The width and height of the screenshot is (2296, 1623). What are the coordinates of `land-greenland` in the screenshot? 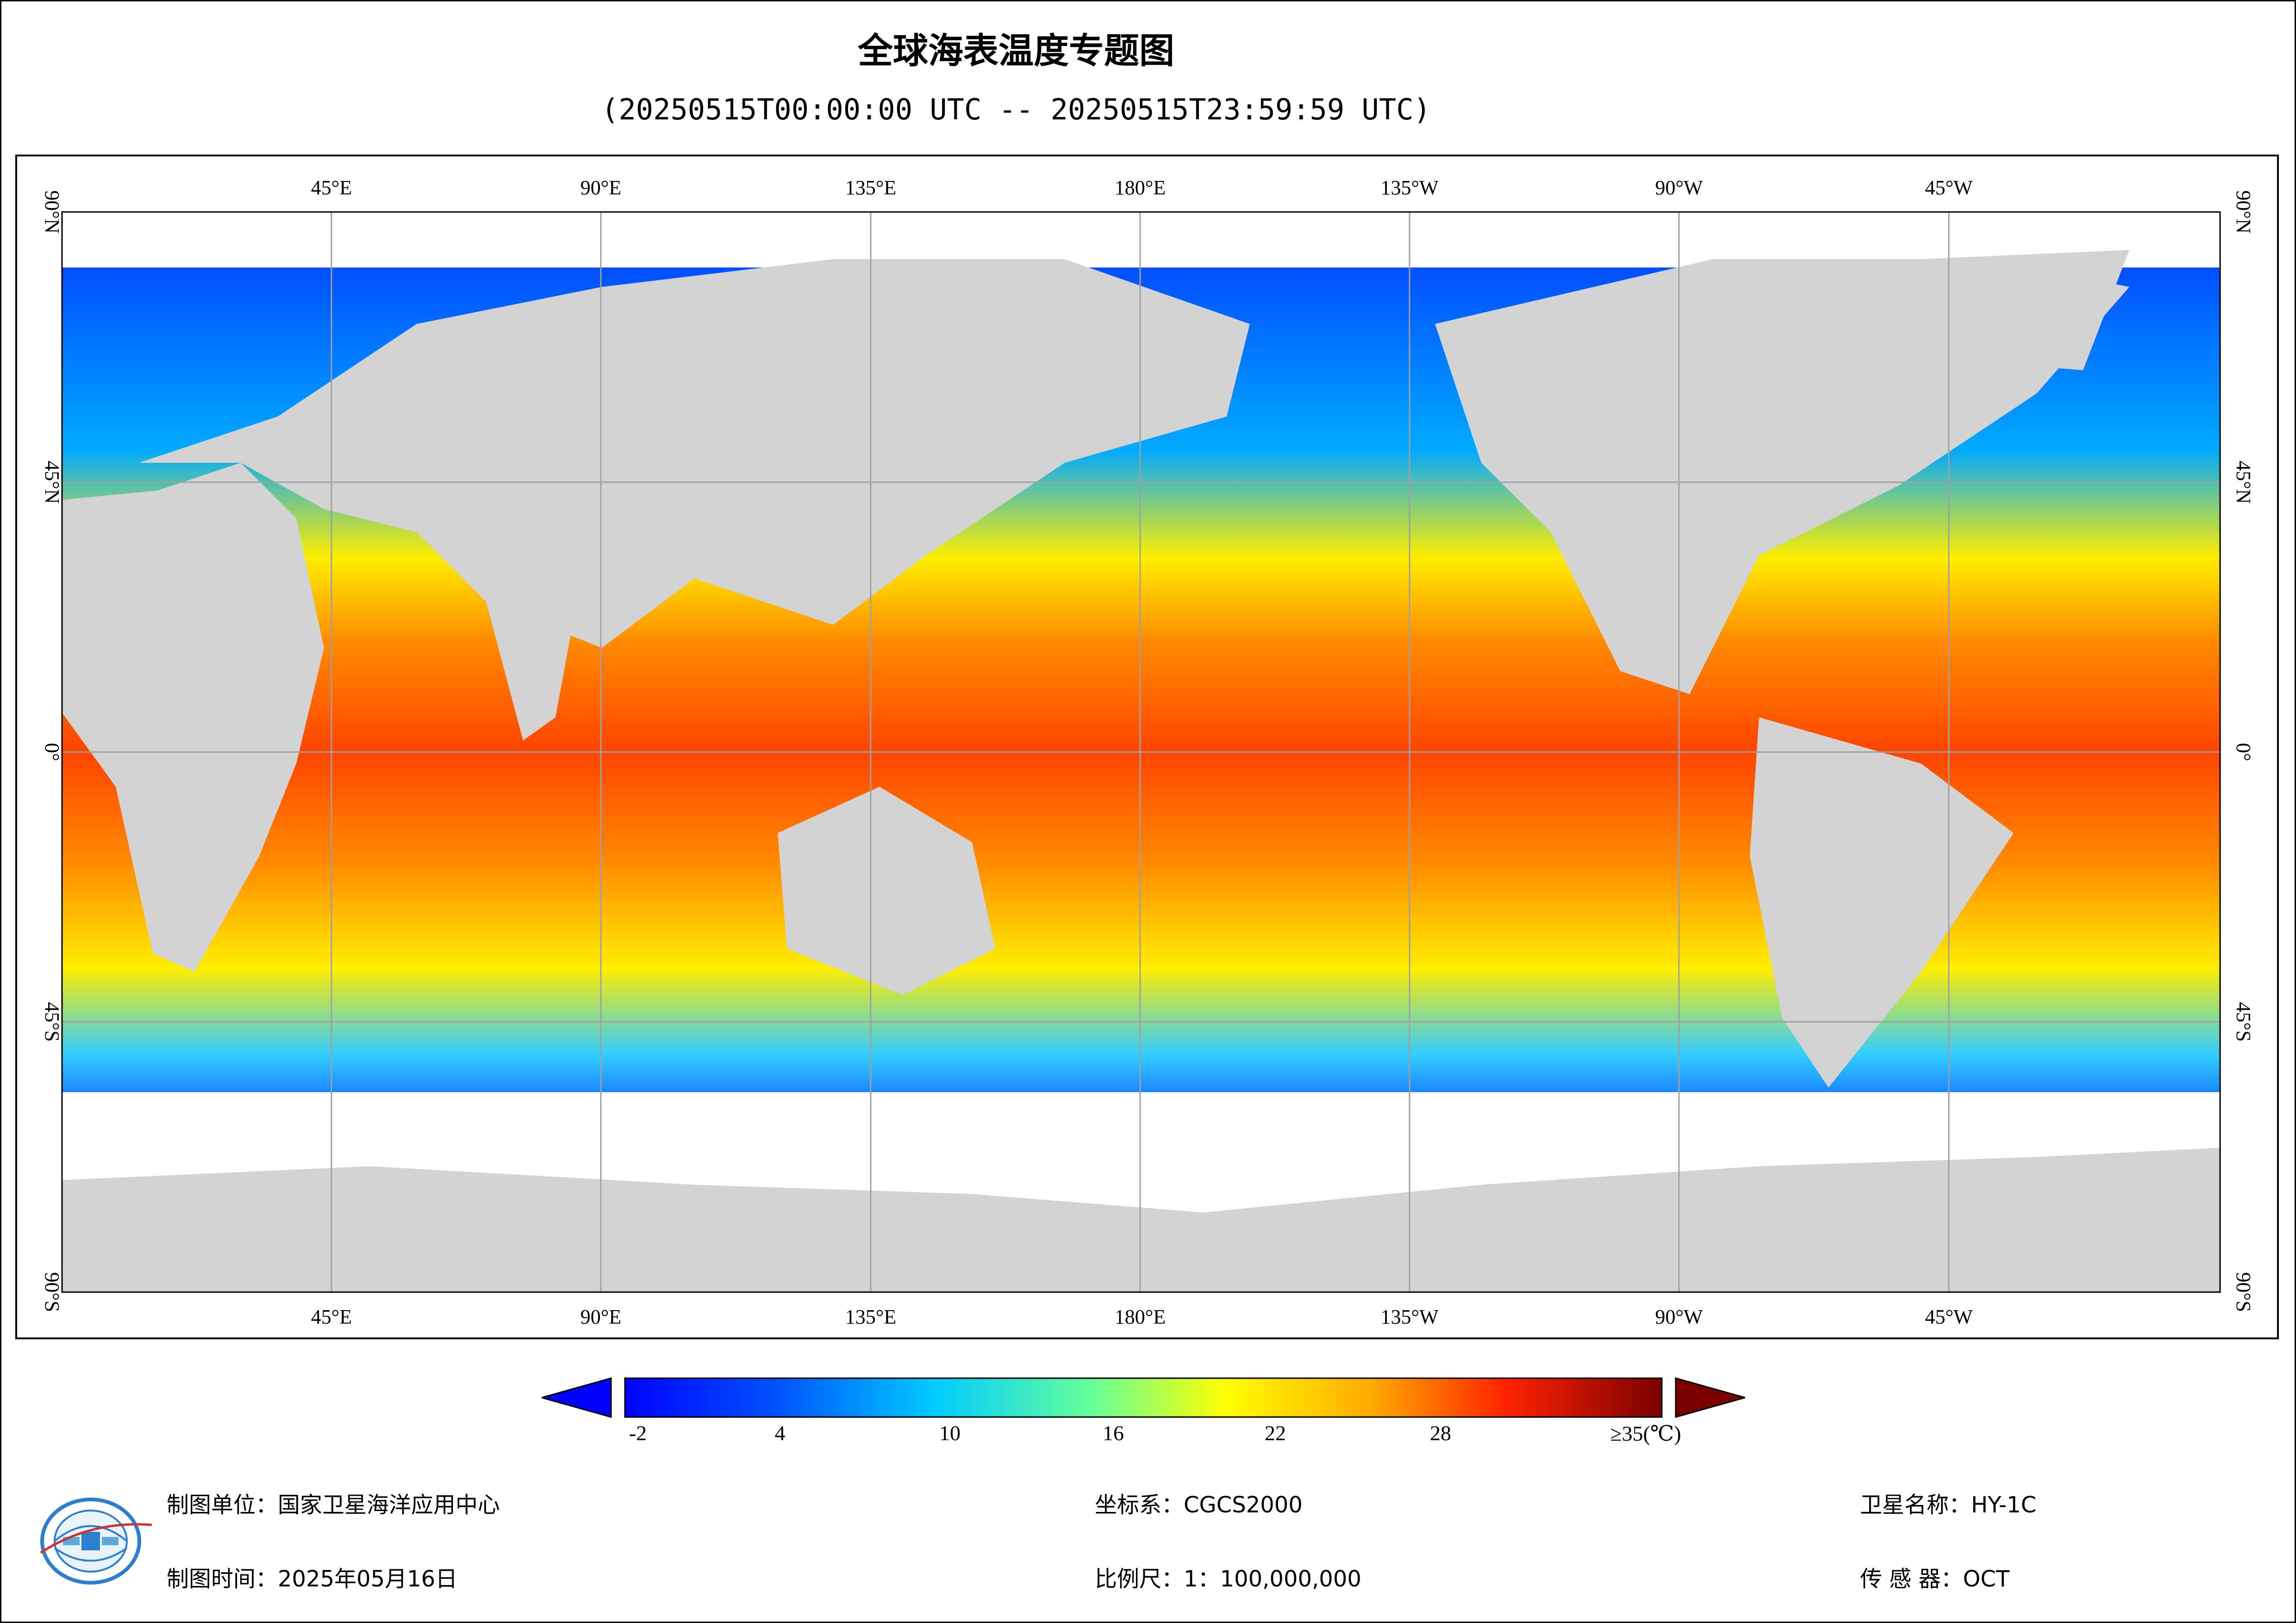 It's located at (2025, 310).